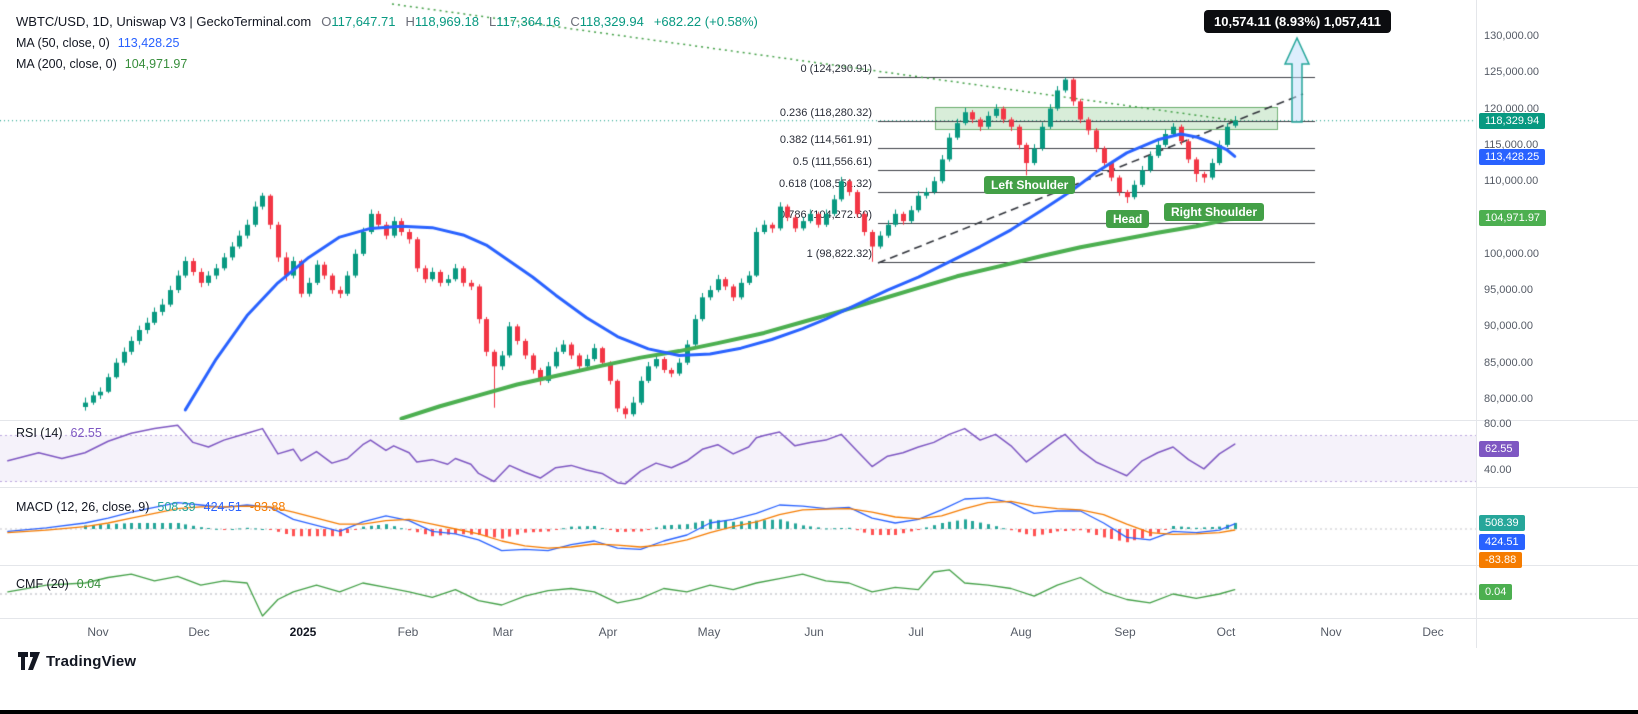 Image resolution: width=1638 pixels, height=714 pixels. I want to click on watermark-text: TradingView, so click(91, 661).